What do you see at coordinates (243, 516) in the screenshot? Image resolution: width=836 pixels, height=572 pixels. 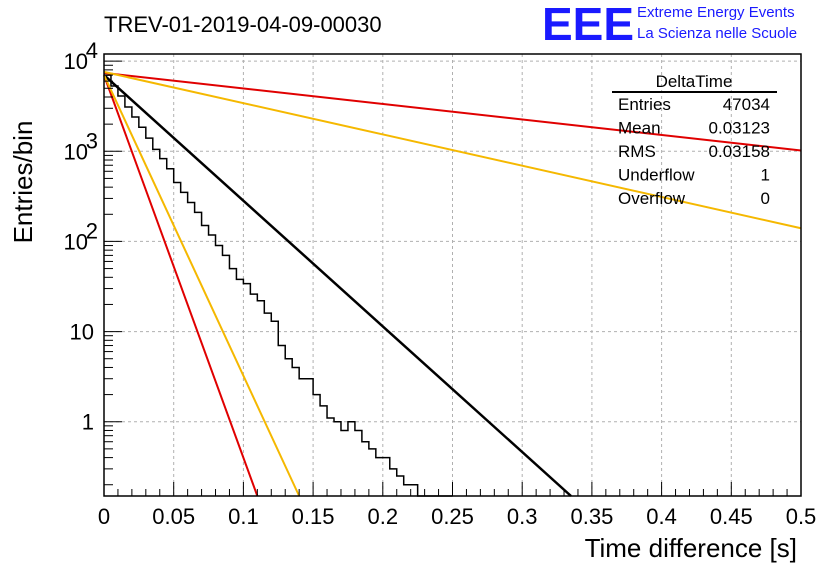 I see `x-tick-label: 0.1` at bounding box center [243, 516].